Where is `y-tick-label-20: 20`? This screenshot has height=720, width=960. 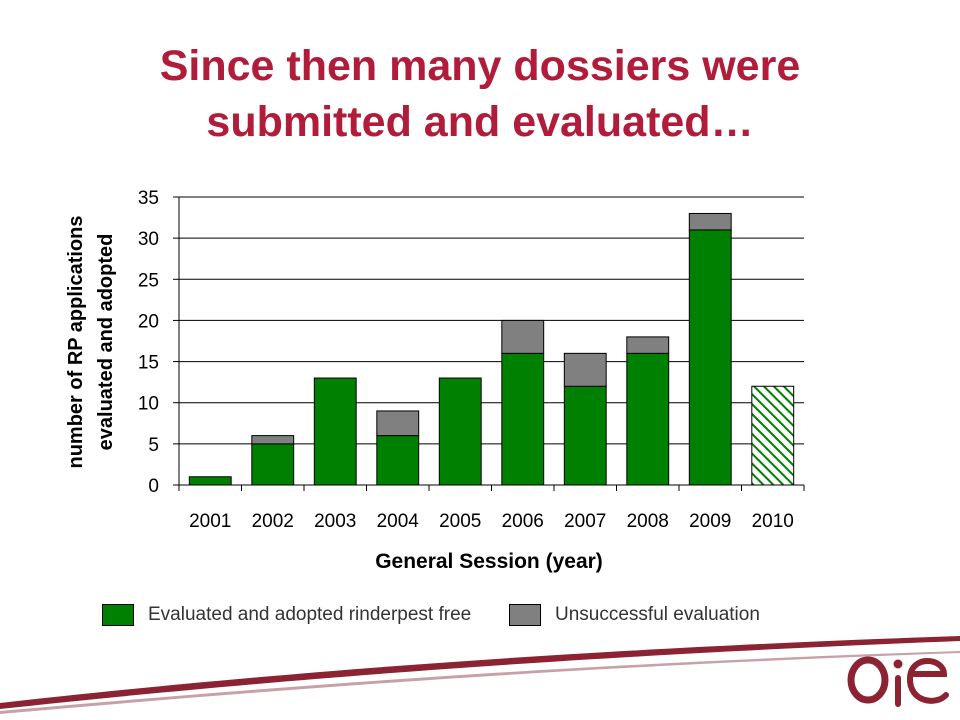 y-tick-label-20: 20 is located at coordinates (148, 321).